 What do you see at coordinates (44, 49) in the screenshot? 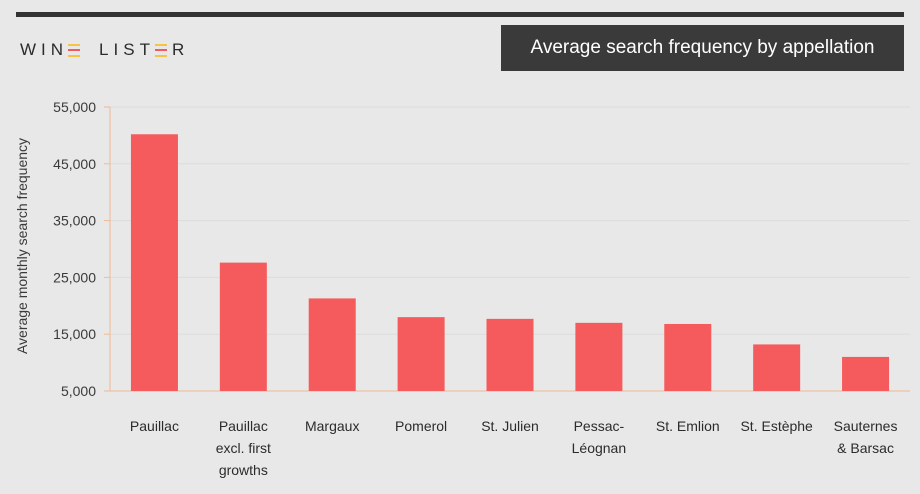
I see `logo-text-win: WIN` at bounding box center [44, 49].